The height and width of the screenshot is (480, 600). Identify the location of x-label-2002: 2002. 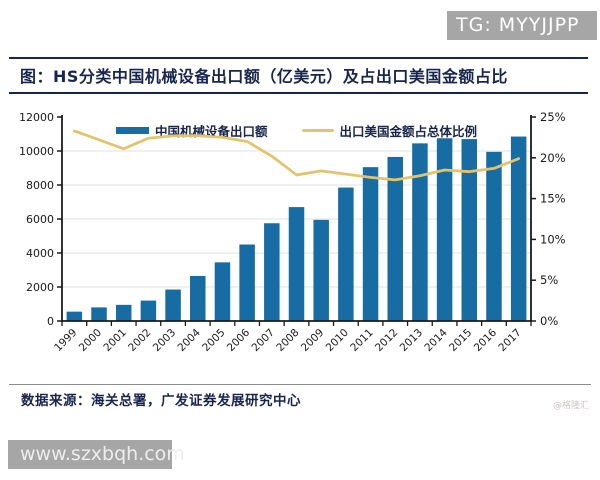
(139, 340).